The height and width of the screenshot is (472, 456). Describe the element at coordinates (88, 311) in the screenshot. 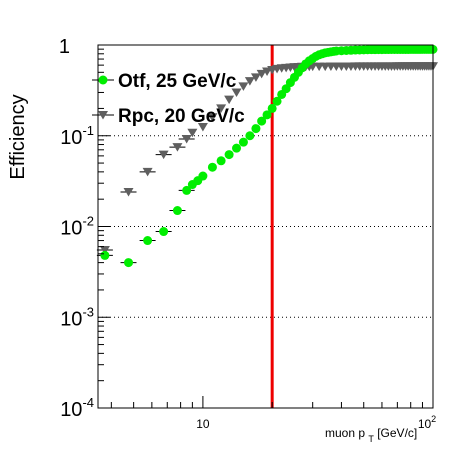

I see `y-tick-label-exponent: -3` at that location.